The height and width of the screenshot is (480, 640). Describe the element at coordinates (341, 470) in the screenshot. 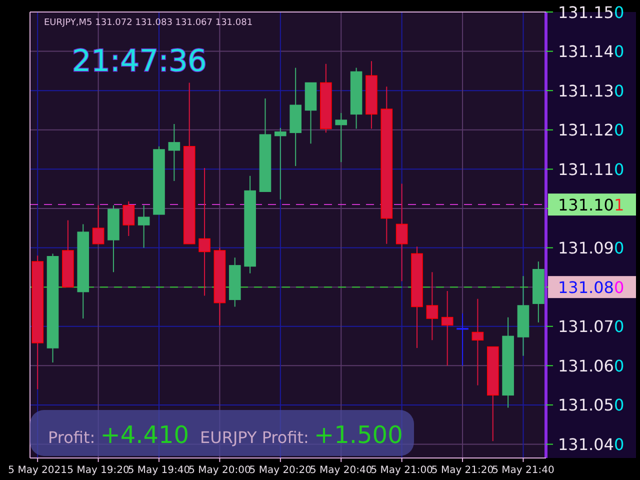

I see `x-tick-label: 5 May 20:40` at that location.